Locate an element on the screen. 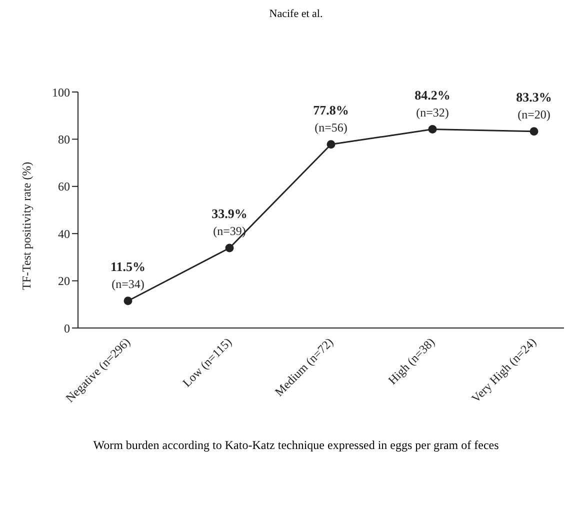 The height and width of the screenshot is (511, 584). y-tick-label: 20 is located at coordinates (64, 281).